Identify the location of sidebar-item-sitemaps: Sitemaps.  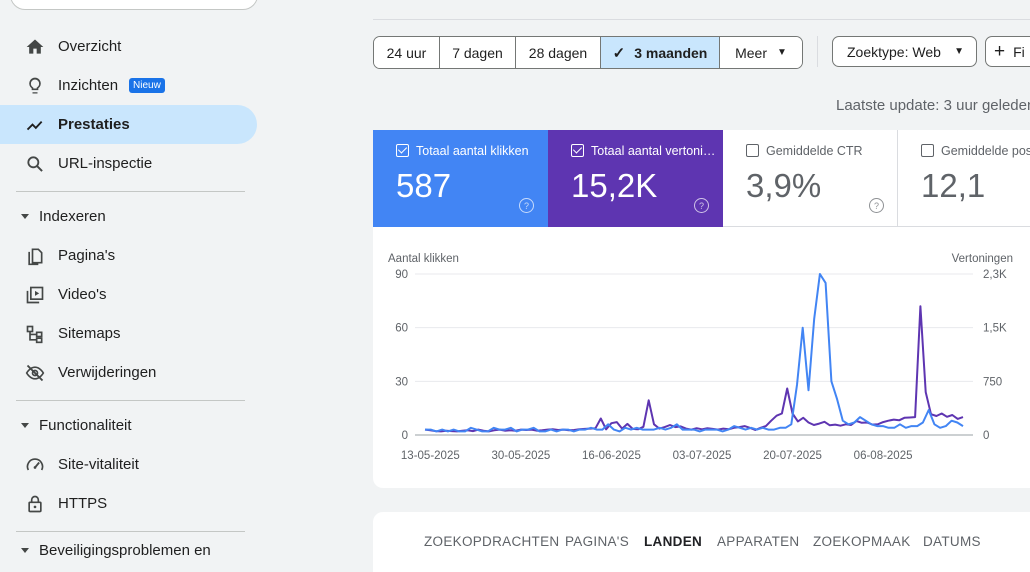
(128, 333).